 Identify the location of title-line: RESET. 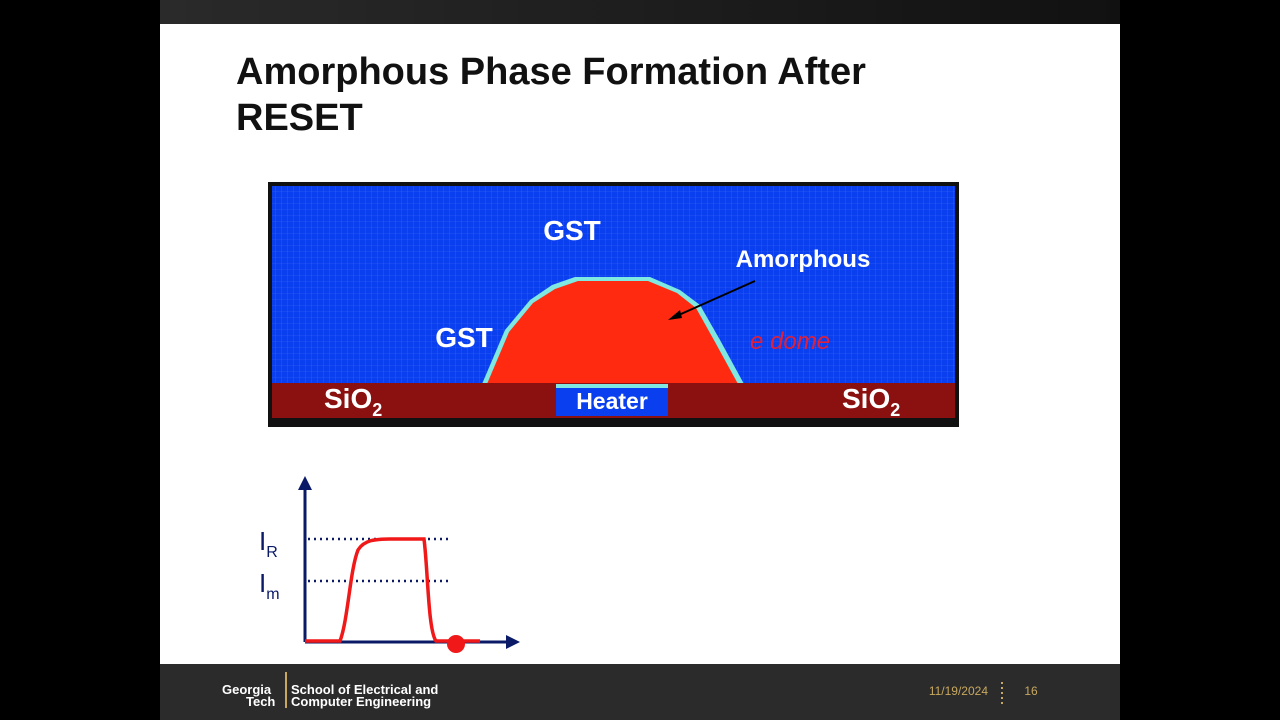
(299, 118).